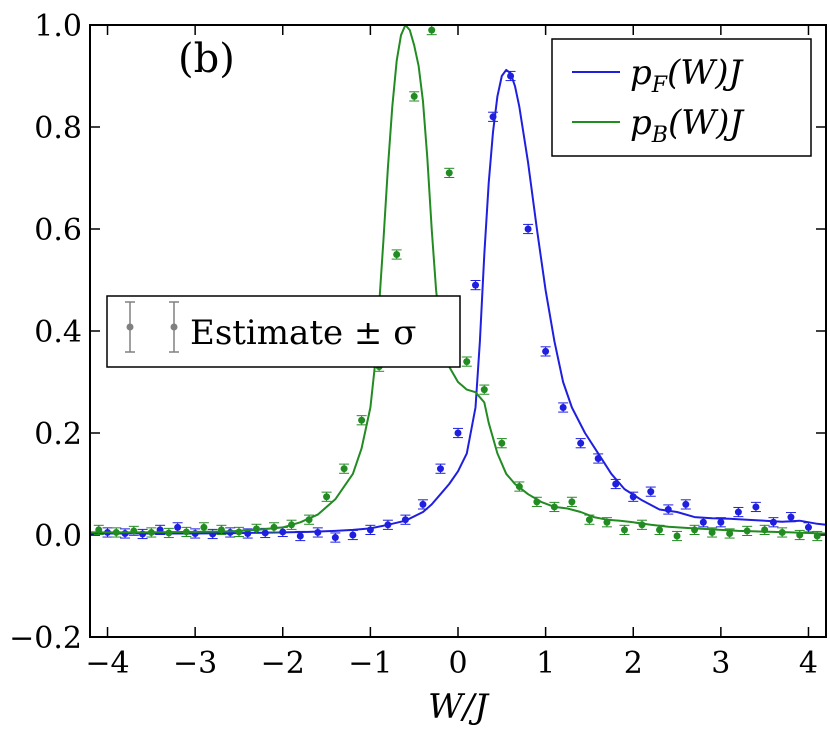 Image resolution: width=830 pixels, height=737 pixels. I want to click on y-tick-label: 0.8, so click(58, 128).